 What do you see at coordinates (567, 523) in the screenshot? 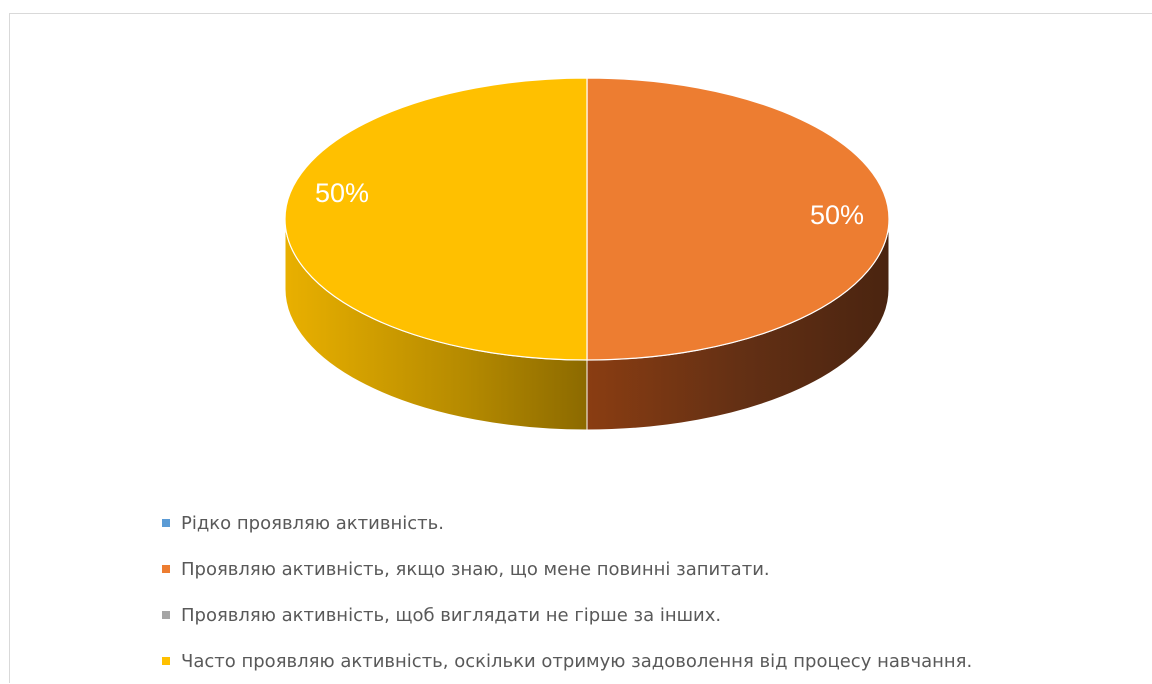
I see `legend-item: Рідко проявляю активність.` at bounding box center [567, 523].